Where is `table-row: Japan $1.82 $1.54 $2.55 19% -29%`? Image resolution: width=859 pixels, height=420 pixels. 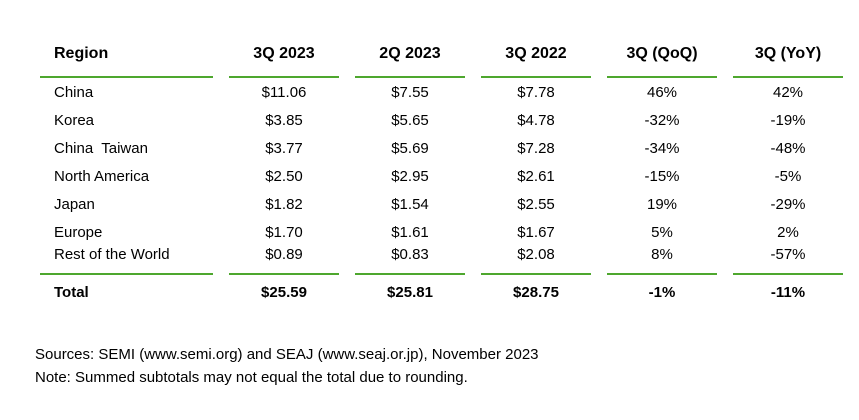 table-row: Japan $1.82 $1.54 $2.55 19% -29% is located at coordinates (441, 204).